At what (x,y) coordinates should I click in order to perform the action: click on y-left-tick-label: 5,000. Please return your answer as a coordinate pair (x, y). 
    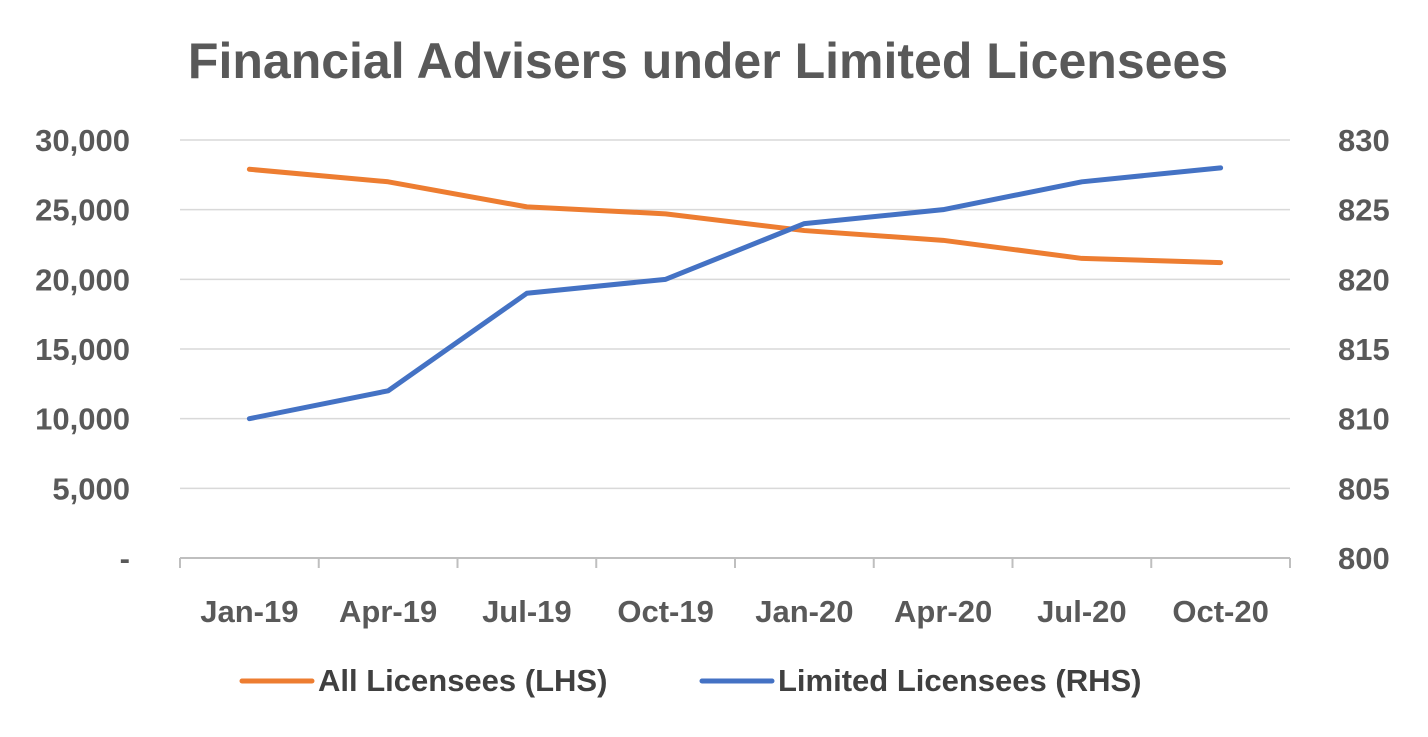
    Looking at the image, I should click on (91, 488).